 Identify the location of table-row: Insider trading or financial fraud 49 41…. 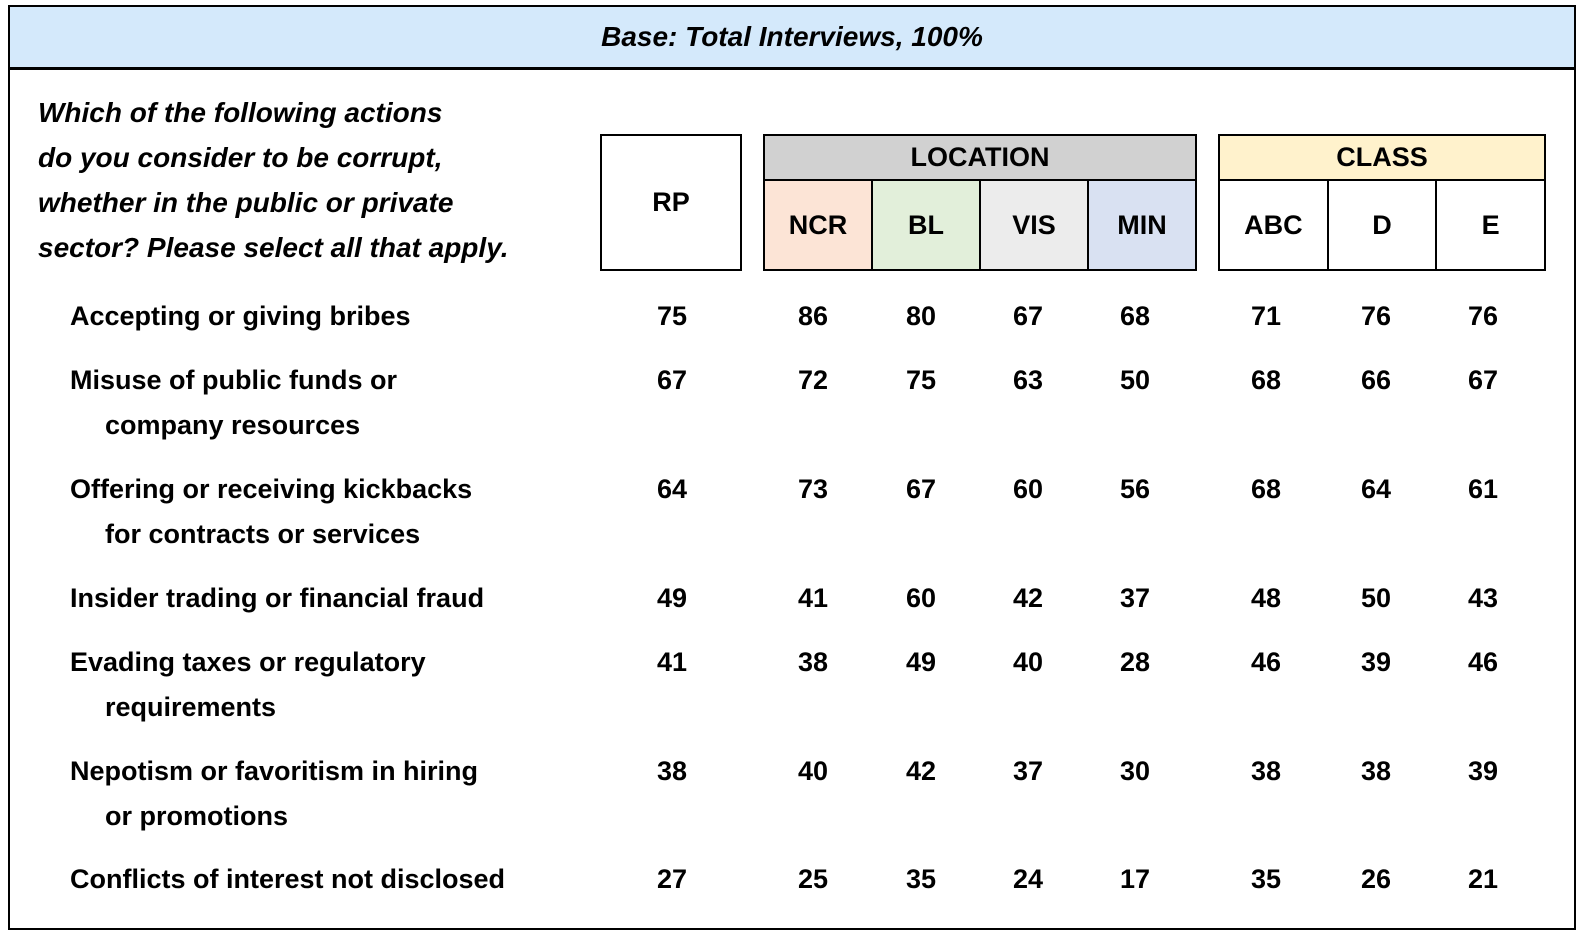
(793, 598).